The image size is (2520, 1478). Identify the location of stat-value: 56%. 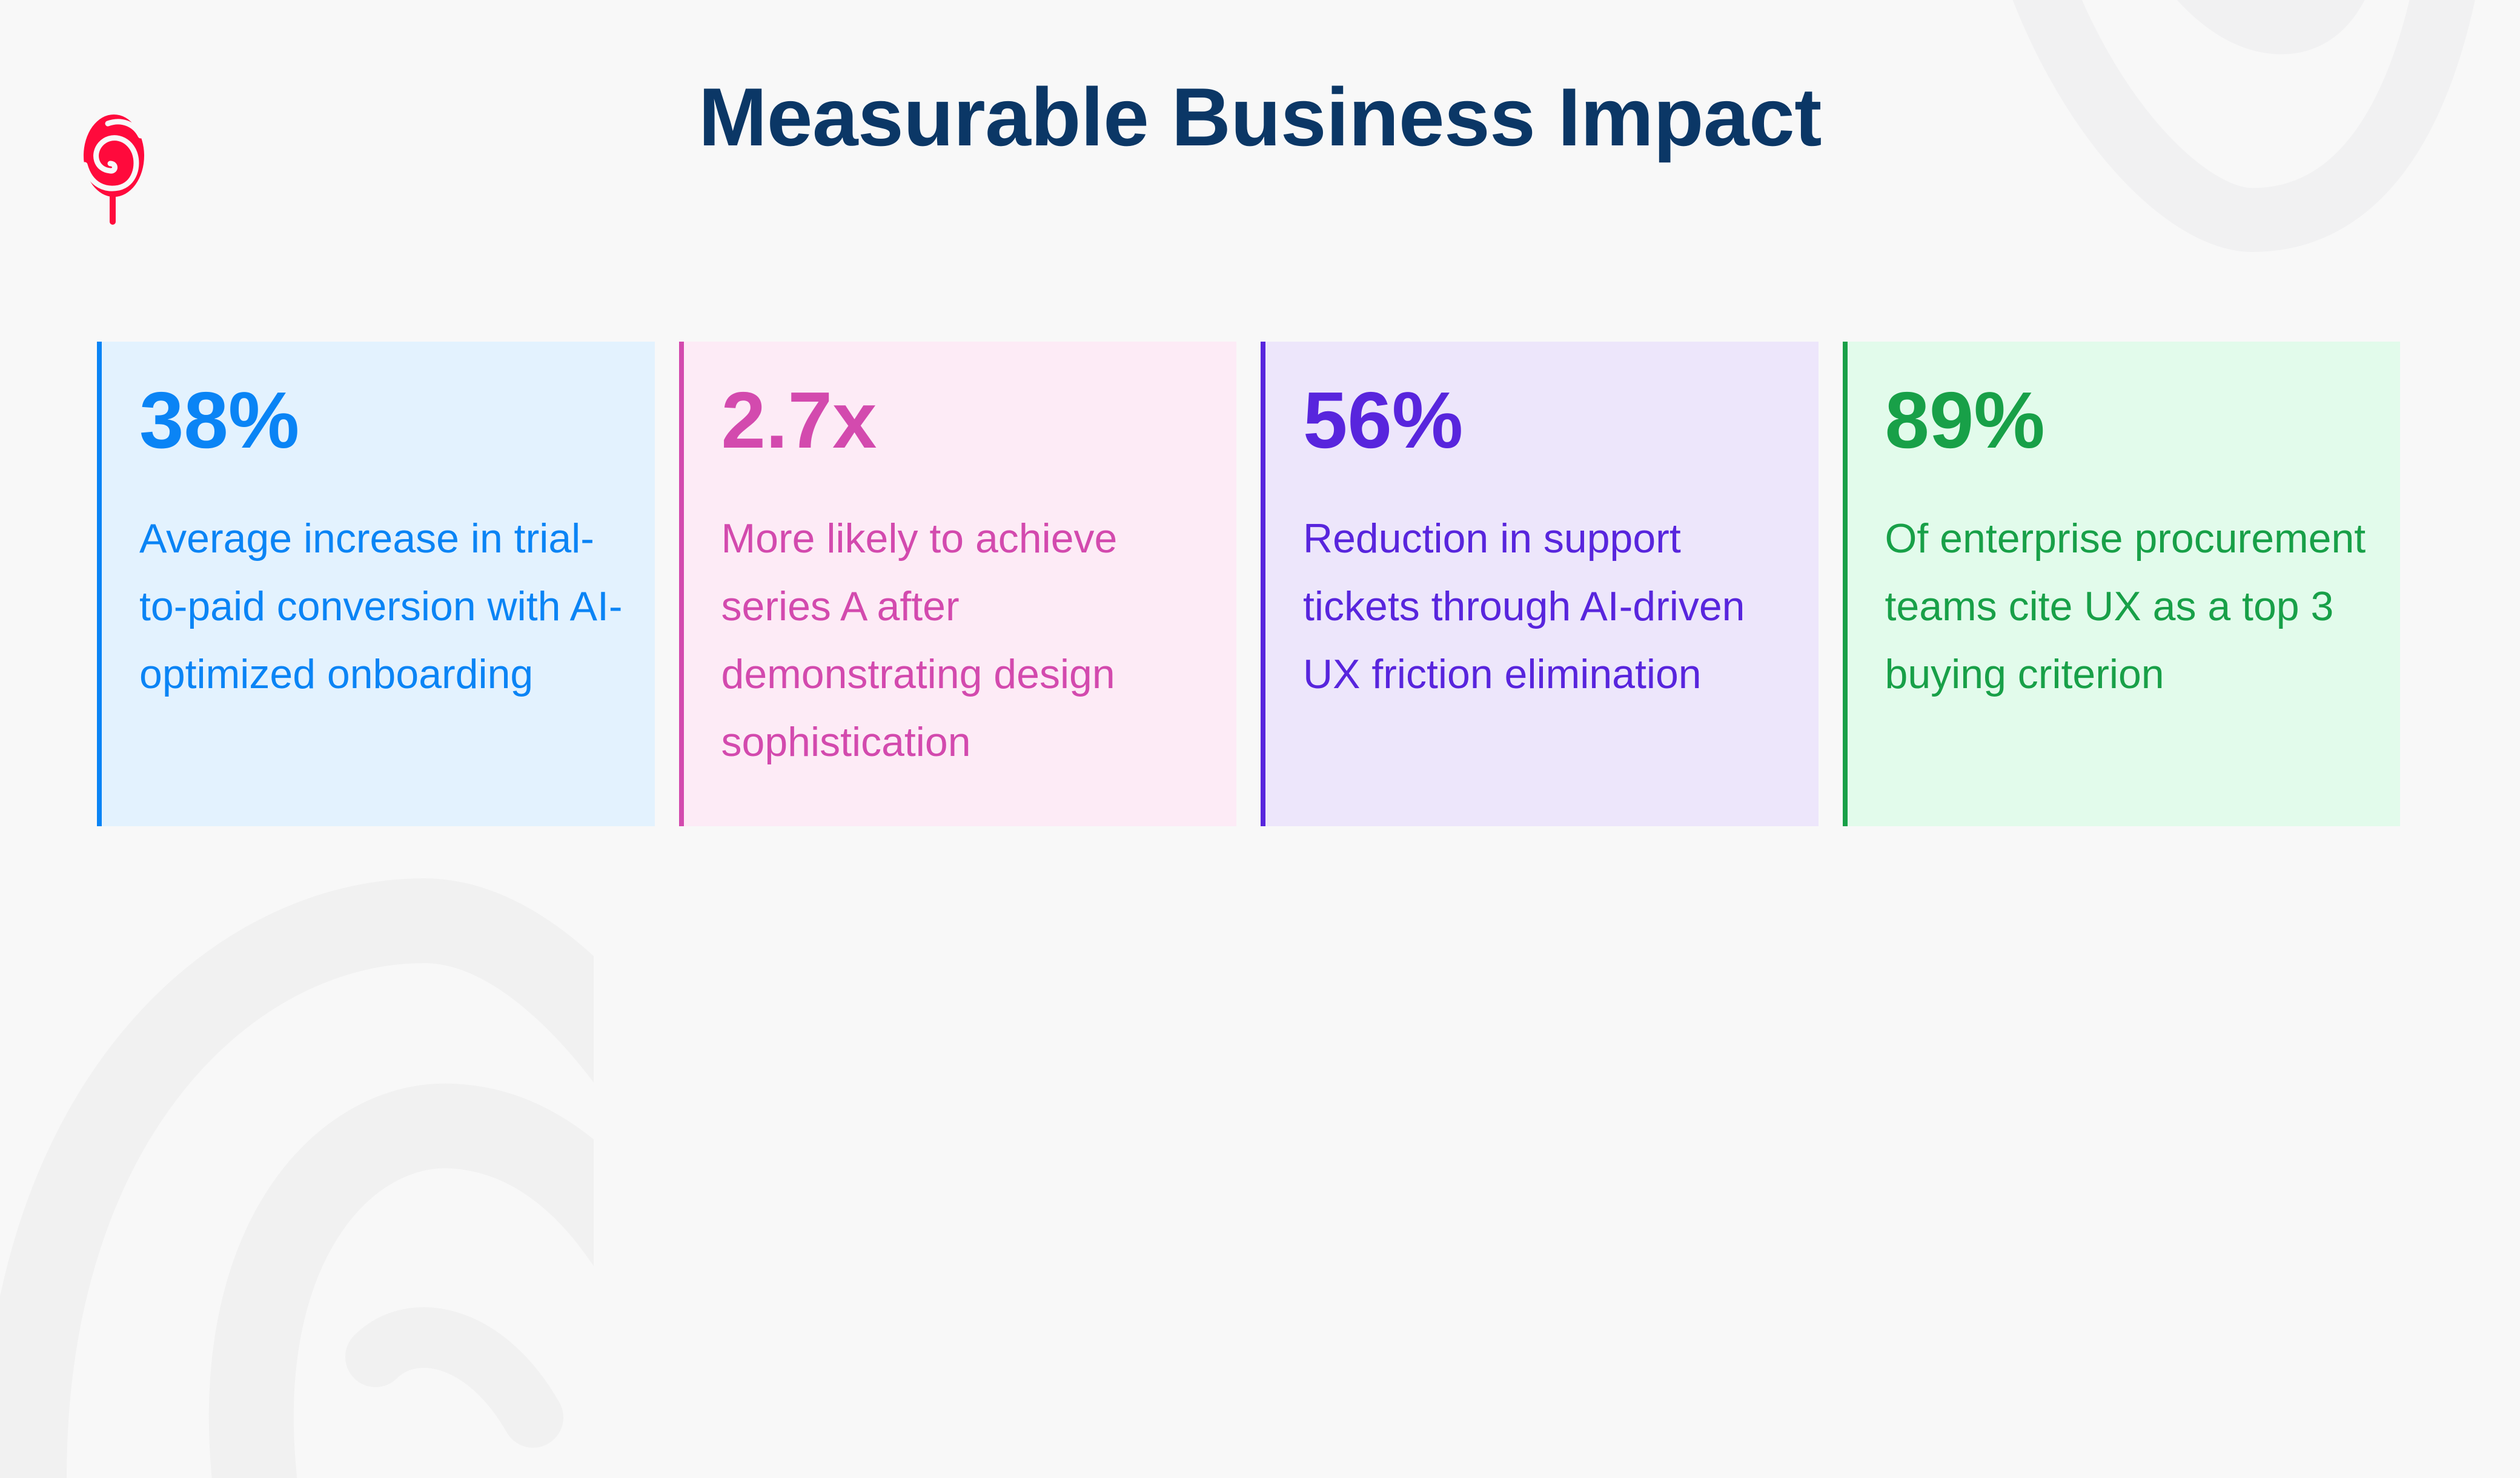
(1383, 420).